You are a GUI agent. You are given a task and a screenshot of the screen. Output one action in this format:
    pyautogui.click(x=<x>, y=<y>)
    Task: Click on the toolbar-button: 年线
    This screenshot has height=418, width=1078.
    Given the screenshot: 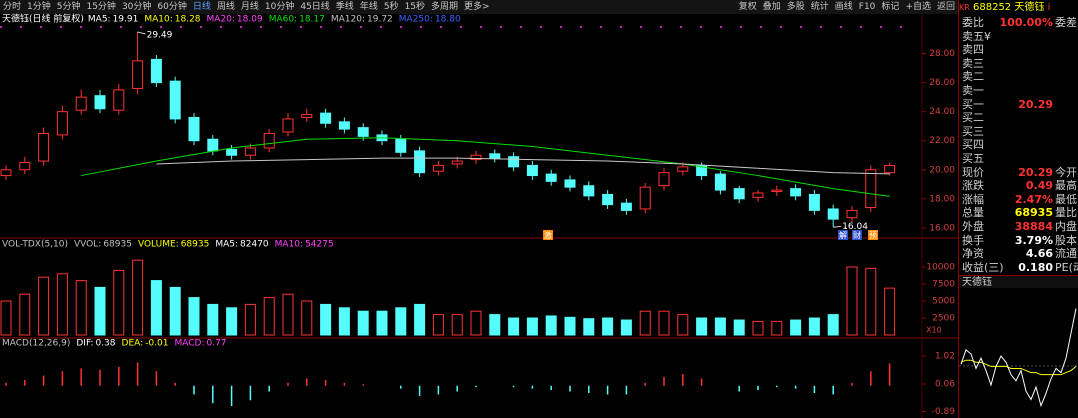 What is the action you would take?
    pyautogui.click(x=368, y=7)
    